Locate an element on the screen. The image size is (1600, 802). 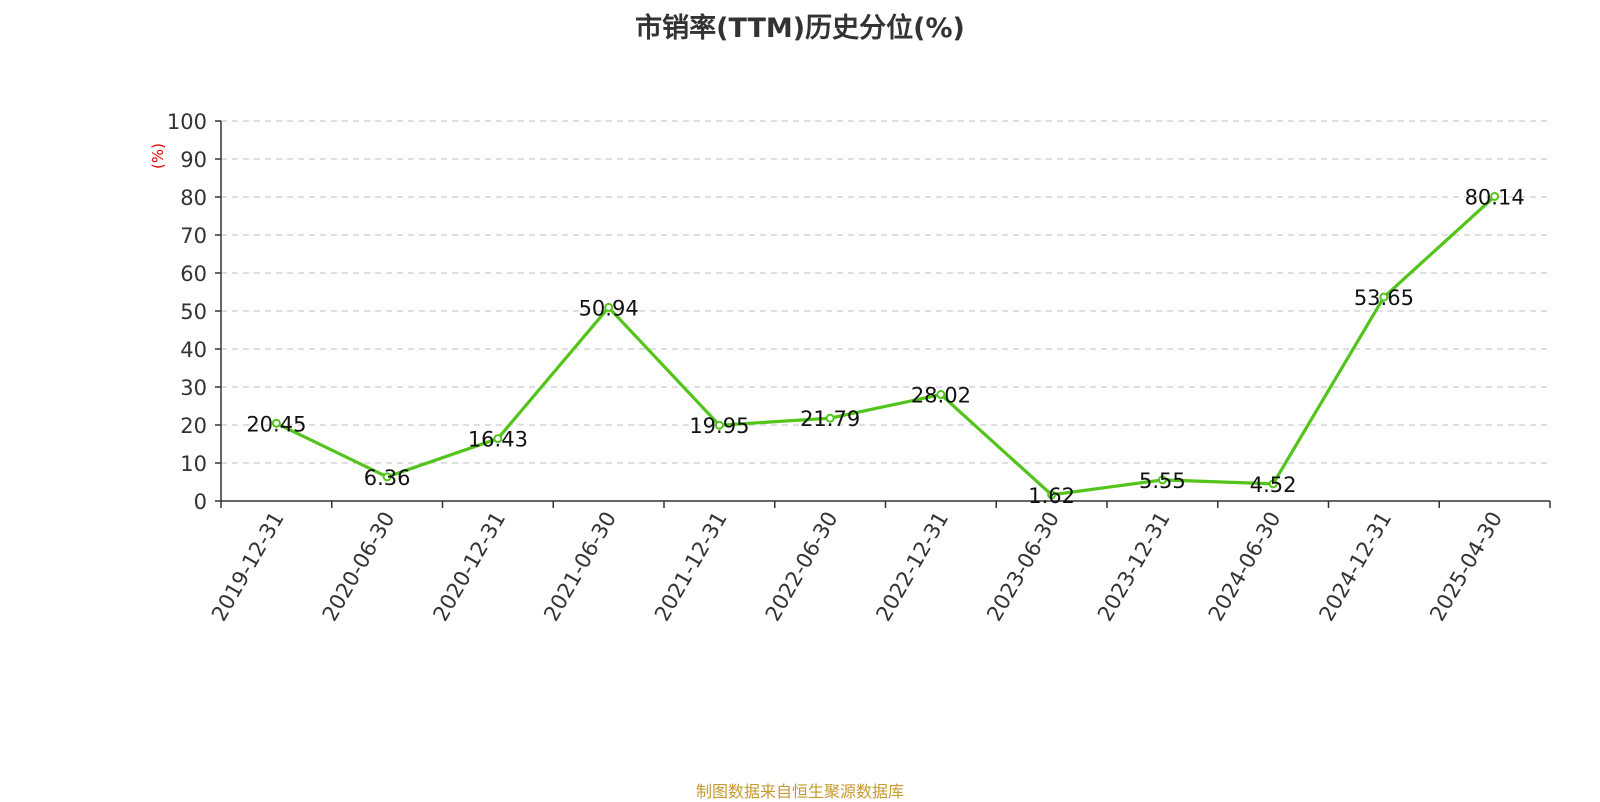
y-tick-label: 60 is located at coordinates (193, 274).